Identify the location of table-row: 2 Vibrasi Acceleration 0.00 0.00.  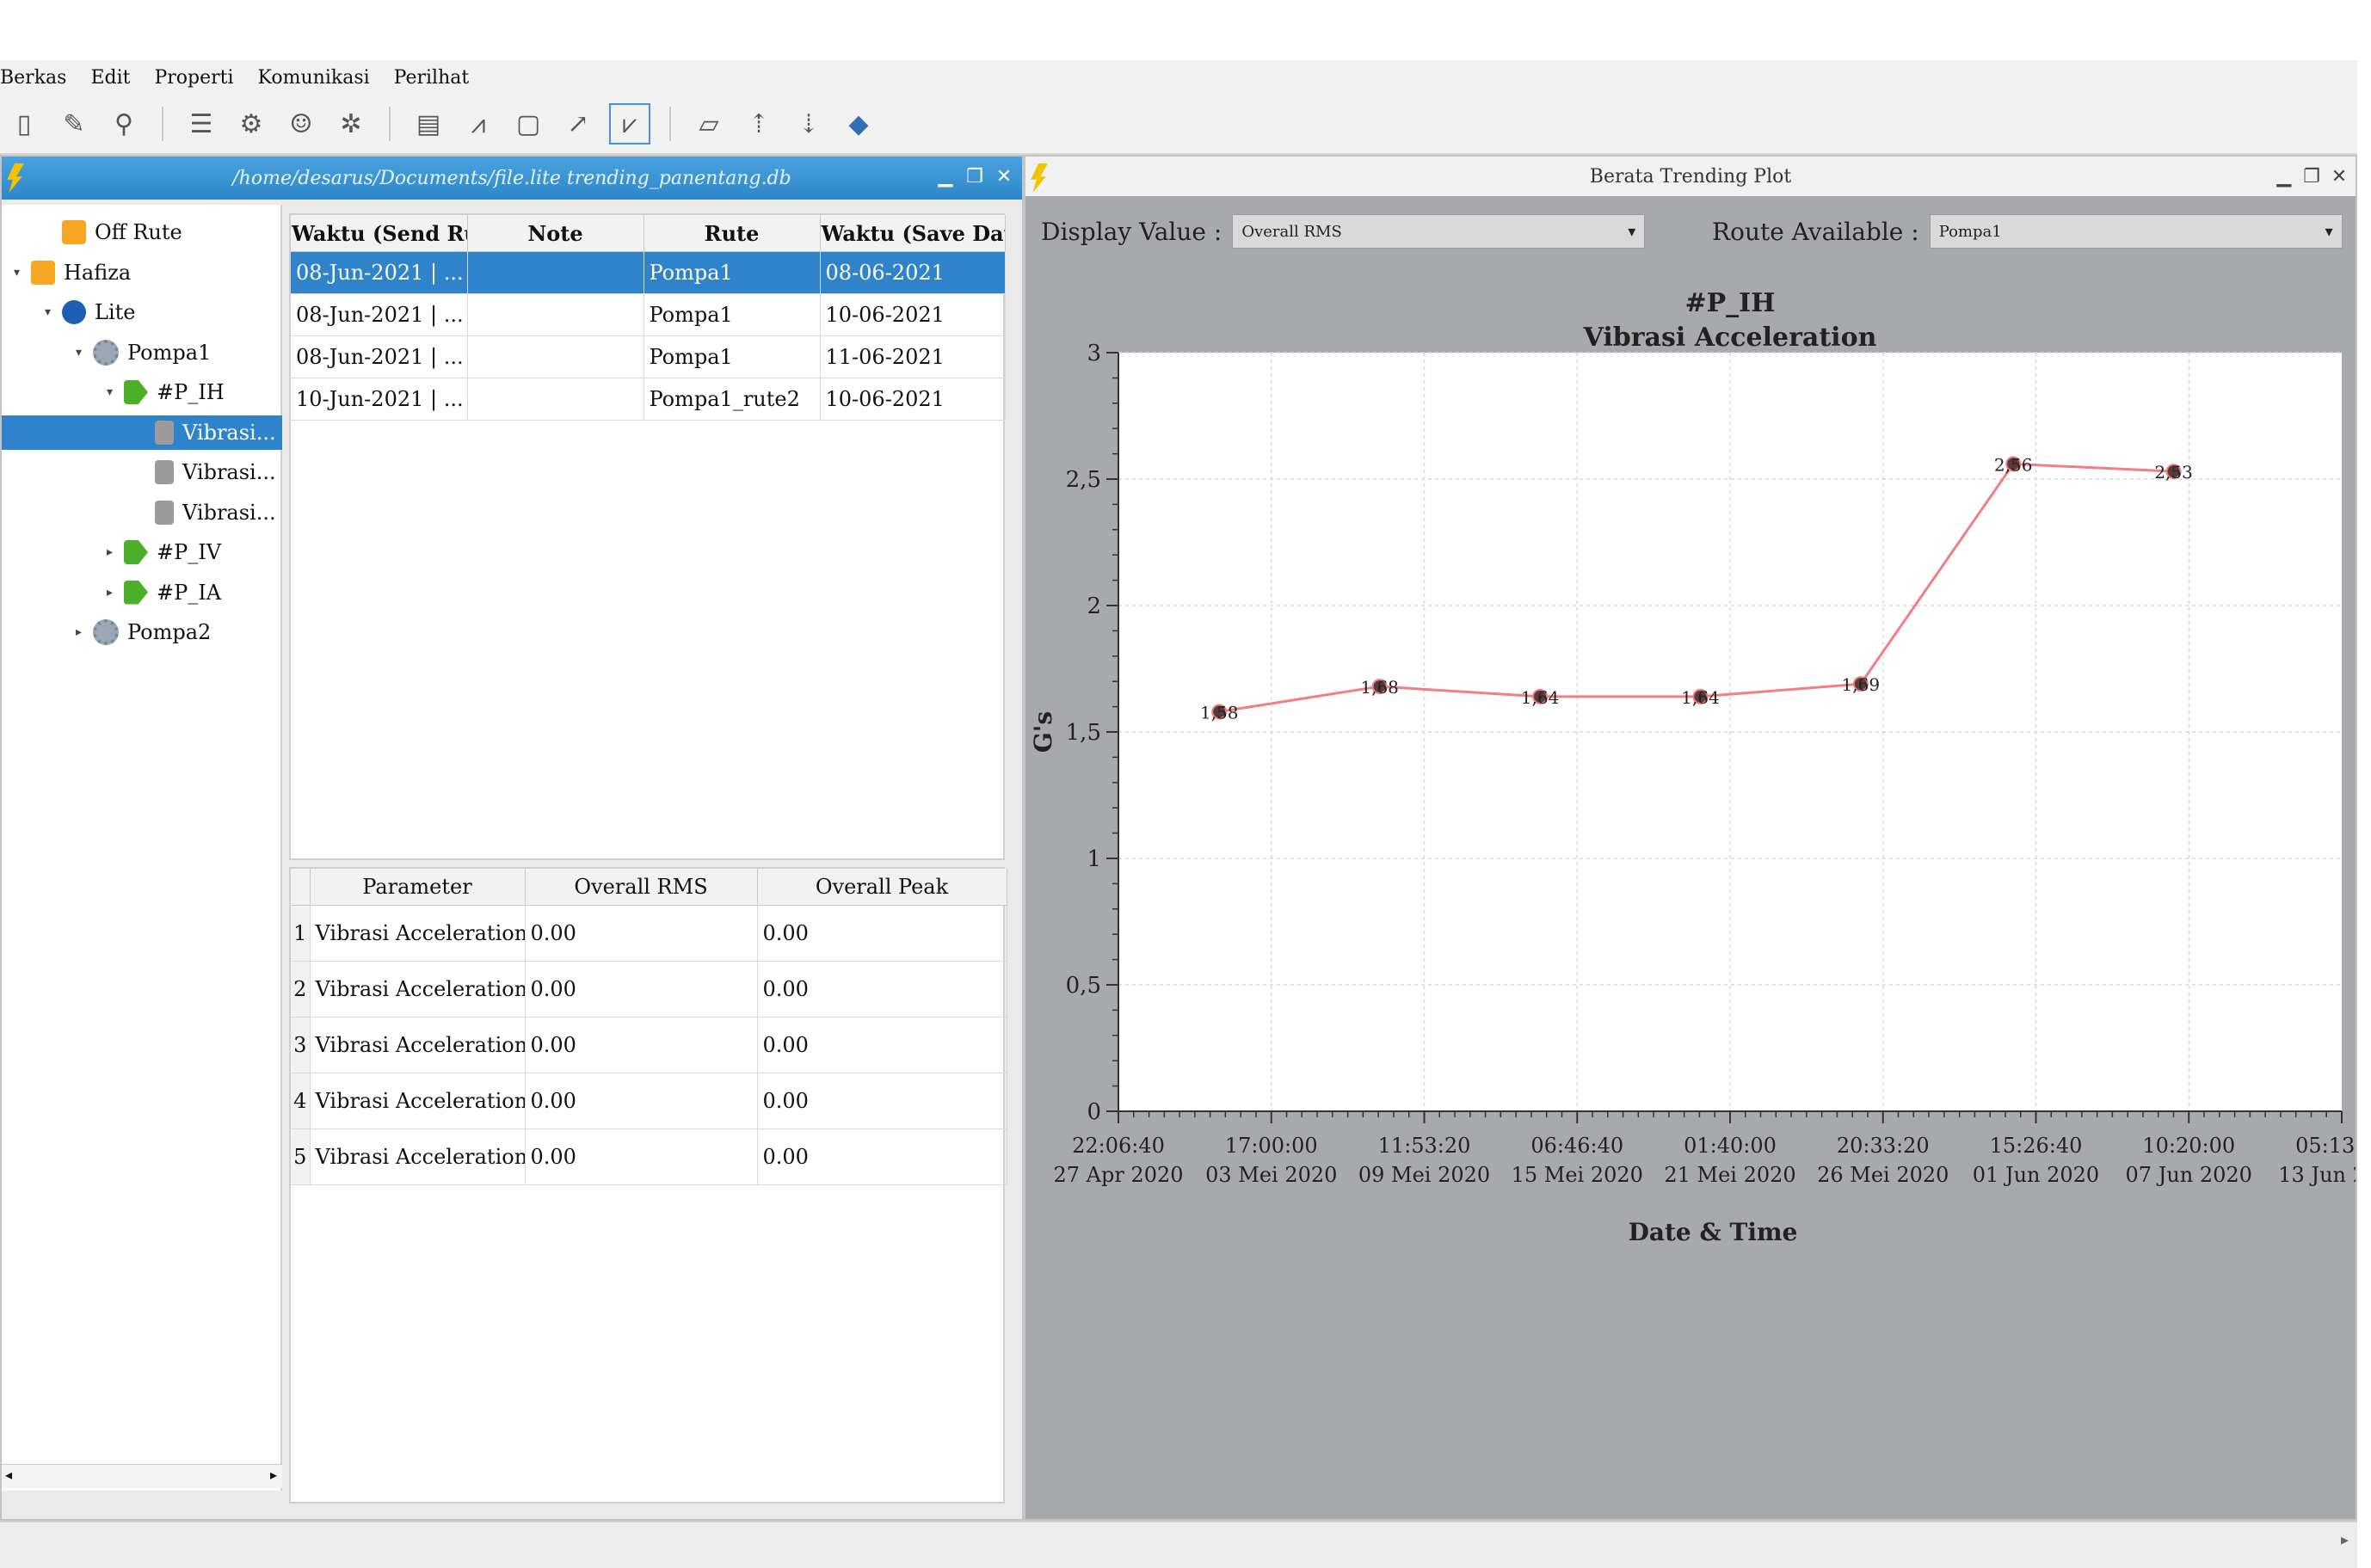
(649, 990).